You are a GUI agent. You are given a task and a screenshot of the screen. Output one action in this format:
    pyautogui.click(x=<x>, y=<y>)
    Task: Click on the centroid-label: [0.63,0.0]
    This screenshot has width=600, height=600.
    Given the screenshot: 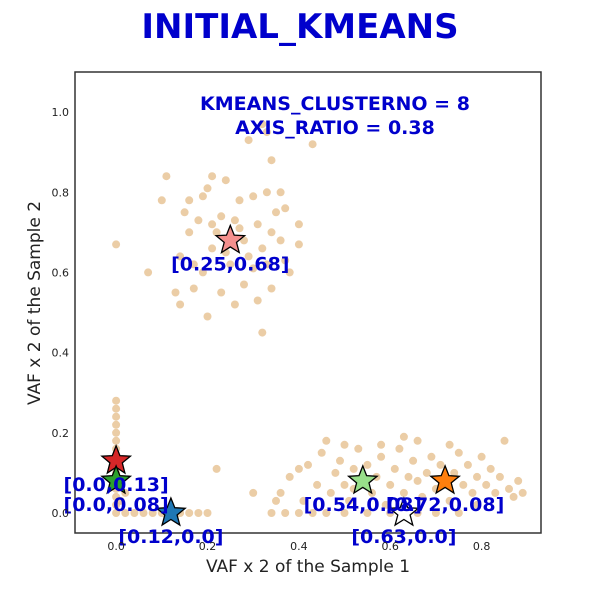 What is the action you would take?
    pyautogui.click(x=403, y=537)
    